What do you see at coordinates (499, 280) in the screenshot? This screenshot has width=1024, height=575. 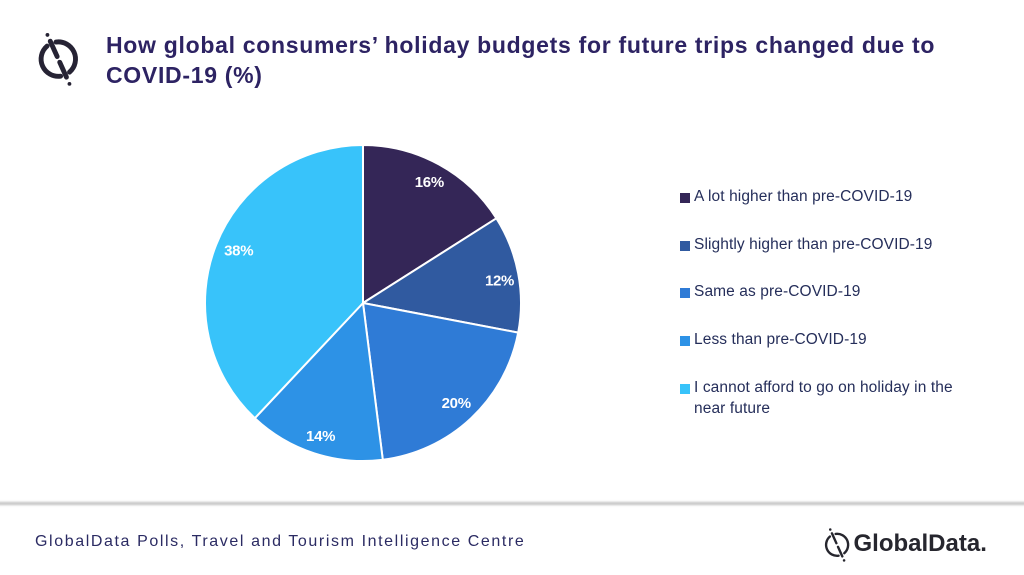 I see `svg-text: 12%` at bounding box center [499, 280].